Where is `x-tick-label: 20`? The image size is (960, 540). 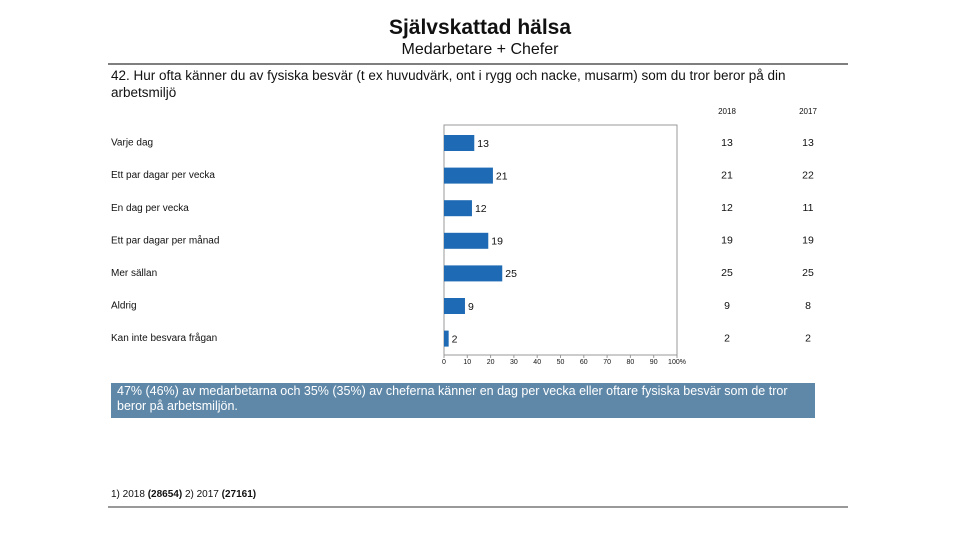 x-tick-label: 20 is located at coordinates (491, 362).